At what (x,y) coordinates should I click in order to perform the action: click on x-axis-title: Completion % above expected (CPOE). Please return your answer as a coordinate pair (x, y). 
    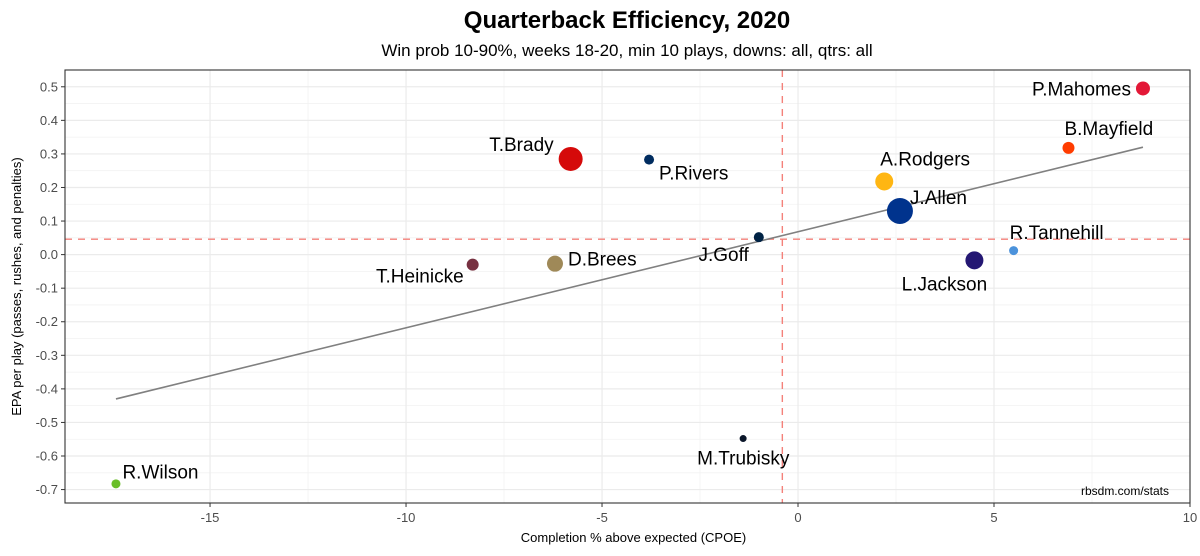
    Looking at the image, I should click on (633, 537).